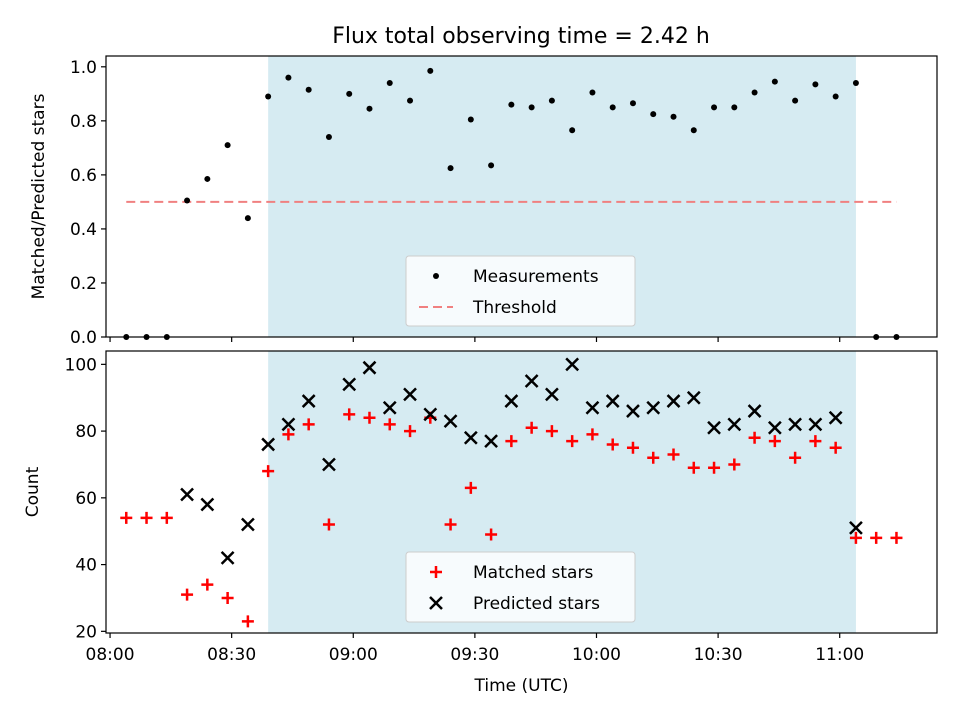 The height and width of the screenshot is (724, 960). Describe the element at coordinates (33, 491) in the screenshot. I see `y-axis-label: Count` at that location.